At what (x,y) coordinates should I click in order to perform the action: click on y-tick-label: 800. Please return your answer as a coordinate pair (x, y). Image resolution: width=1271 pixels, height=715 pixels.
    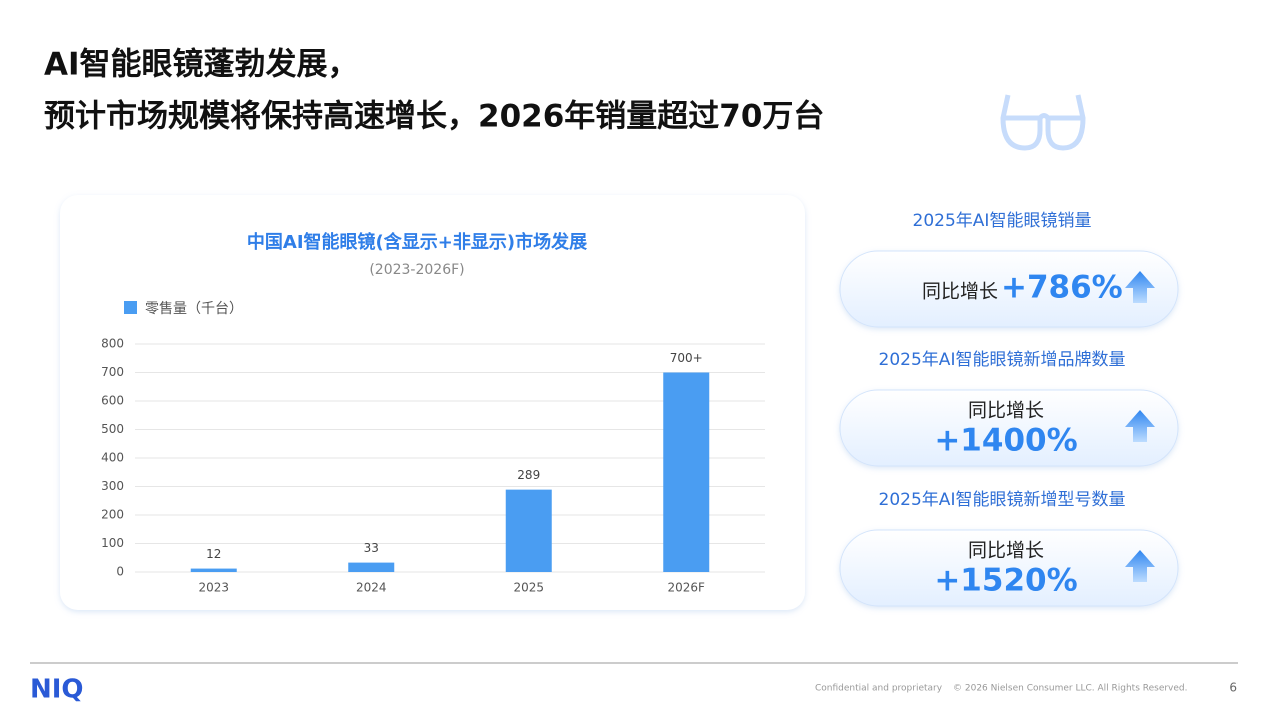
    Looking at the image, I should click on (112, 344).